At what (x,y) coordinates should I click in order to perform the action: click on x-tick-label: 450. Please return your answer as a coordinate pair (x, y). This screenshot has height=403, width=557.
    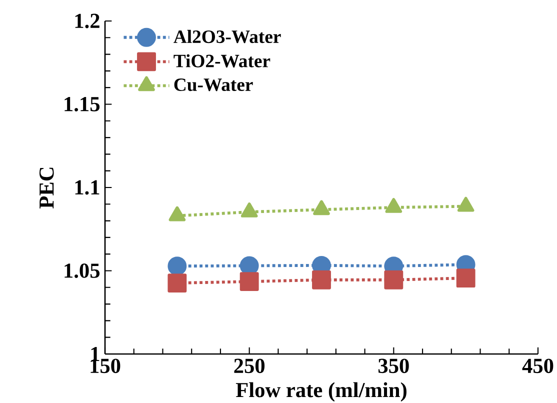
    Looking at the image, I should click on (538, 366).